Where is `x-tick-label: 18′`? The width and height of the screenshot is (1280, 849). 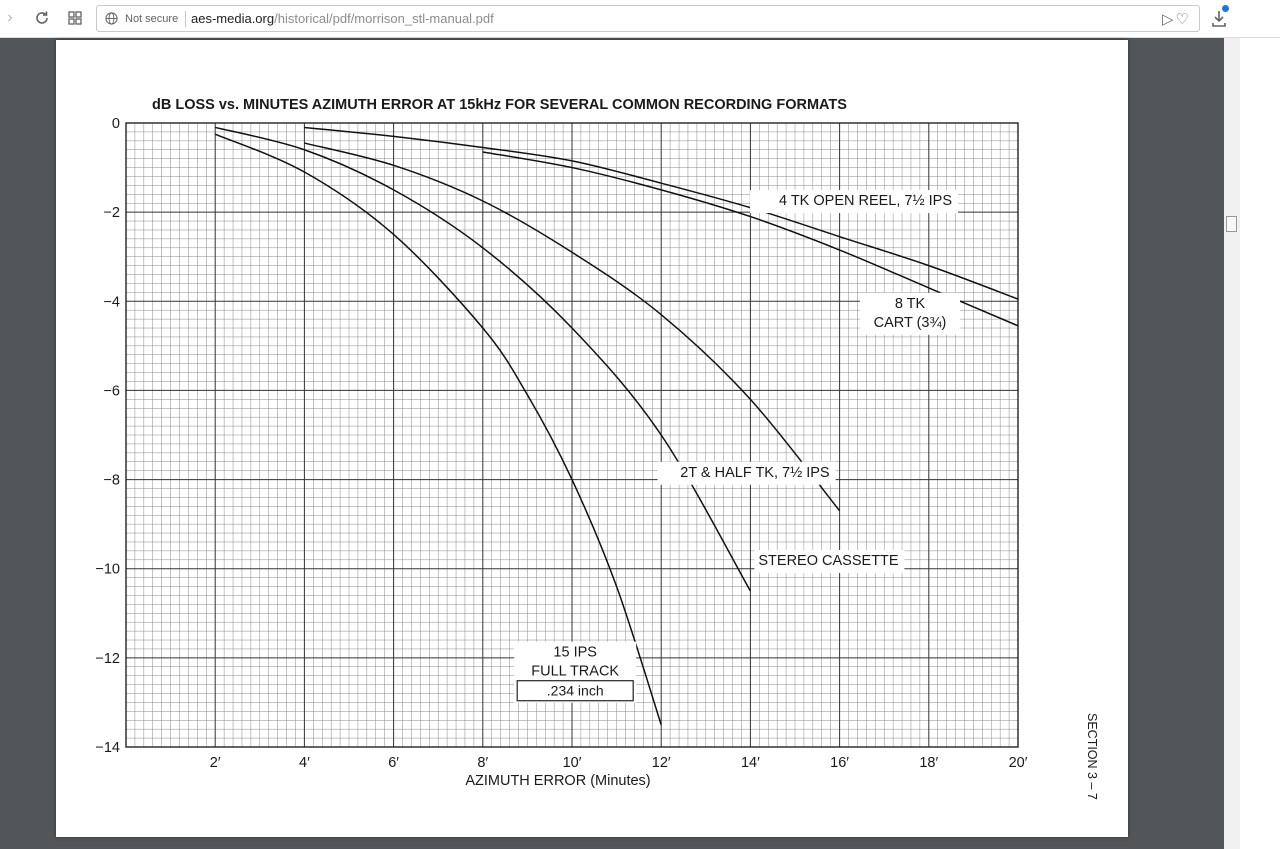 x-tick-label: 18′ is located at coordinates (928, 763).